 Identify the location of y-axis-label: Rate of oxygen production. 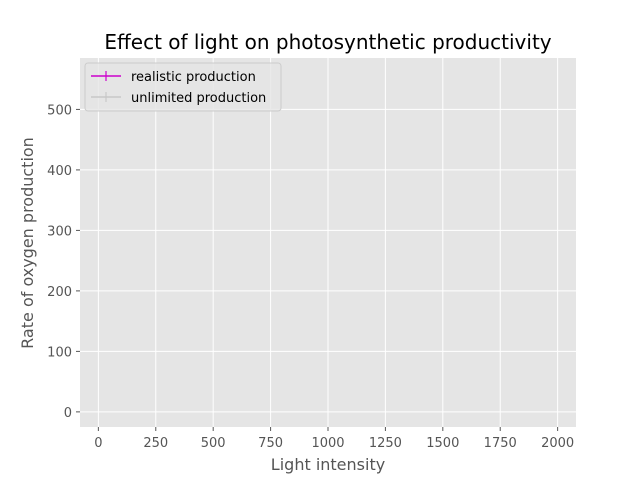
(27, 243).